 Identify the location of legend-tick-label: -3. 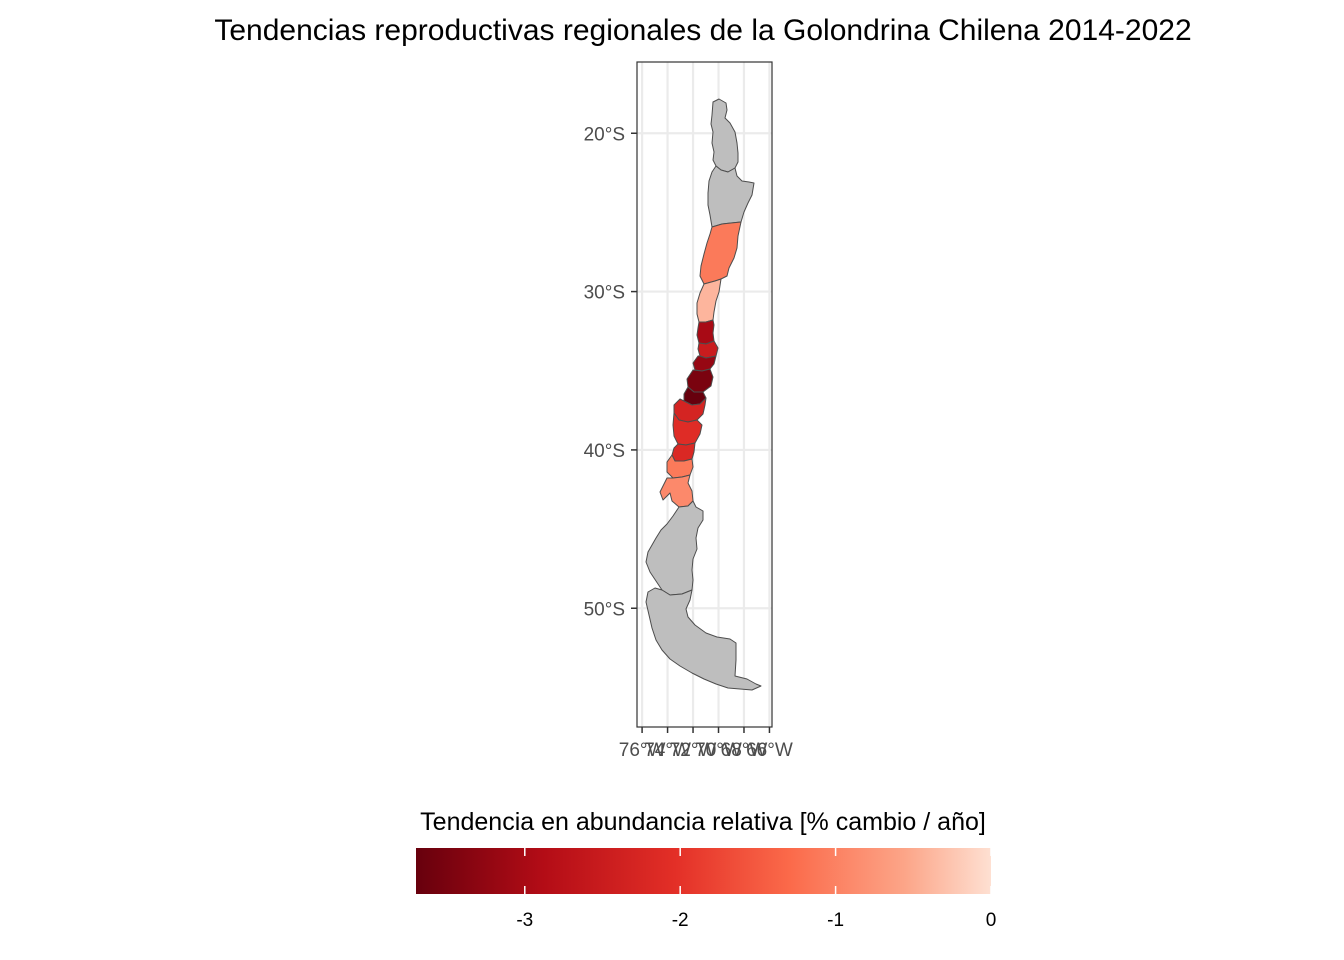
(524, 920).